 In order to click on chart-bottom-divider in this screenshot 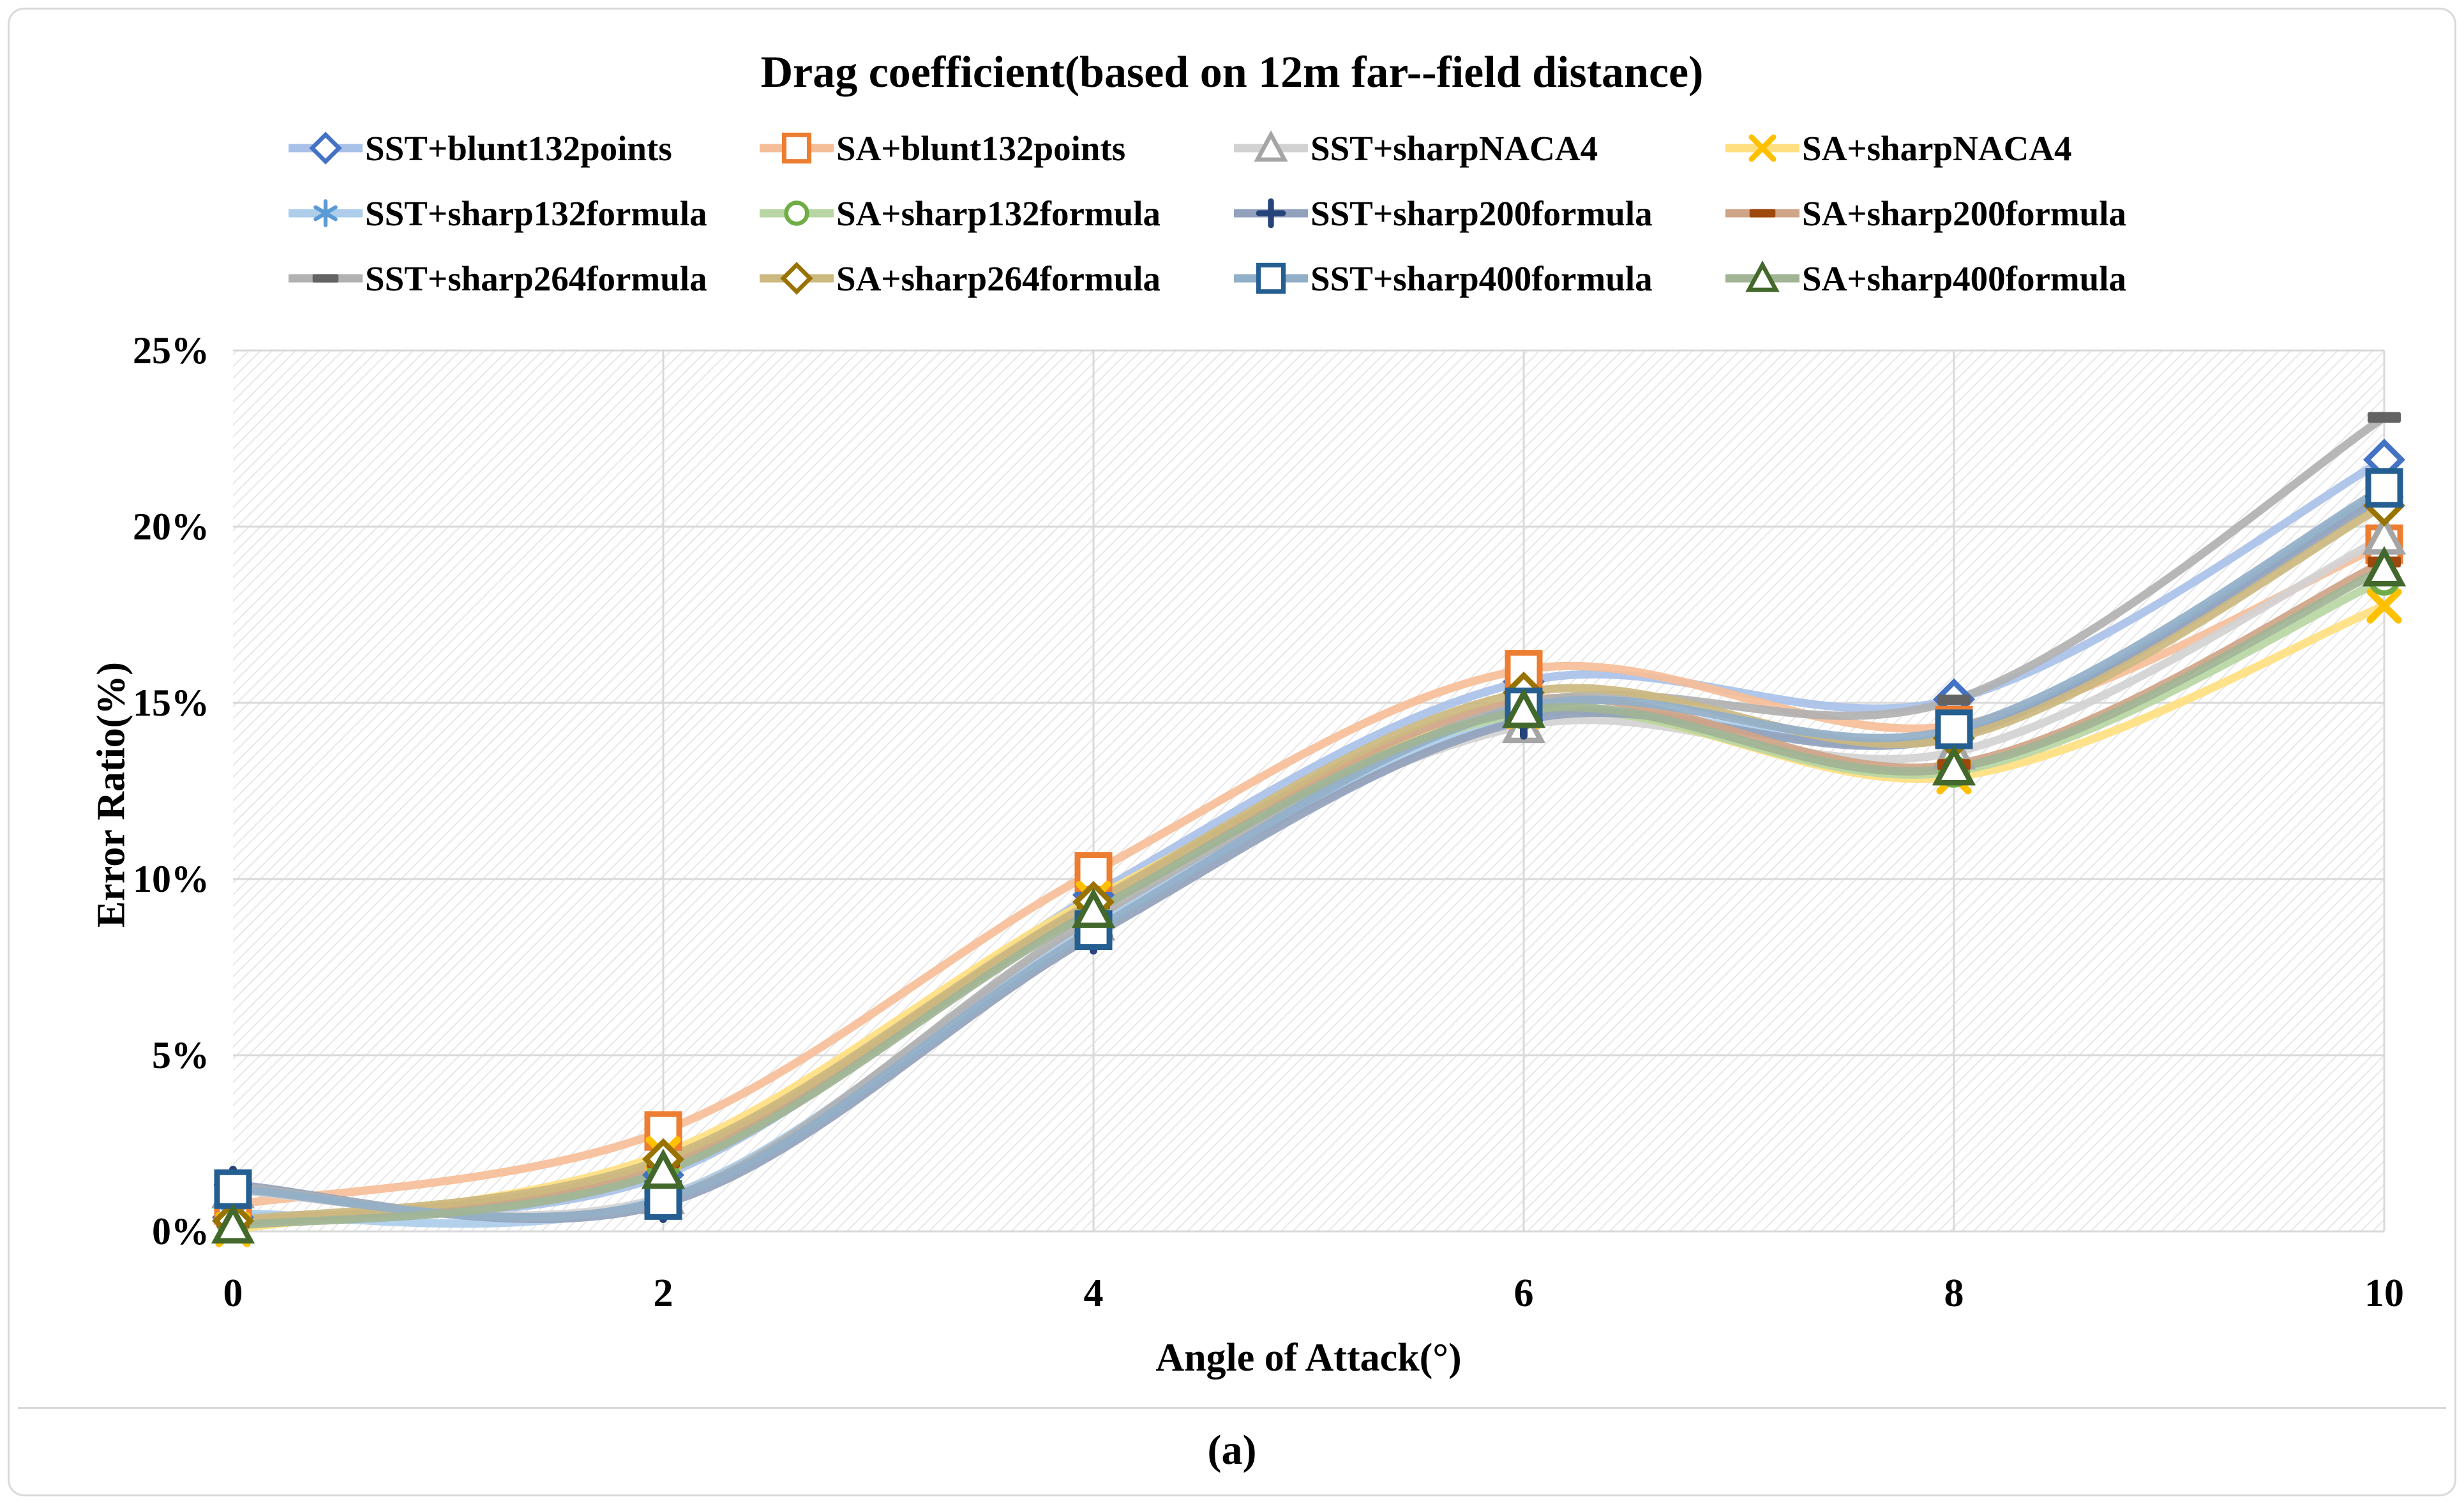, I will do `click(1232, 1408)`.